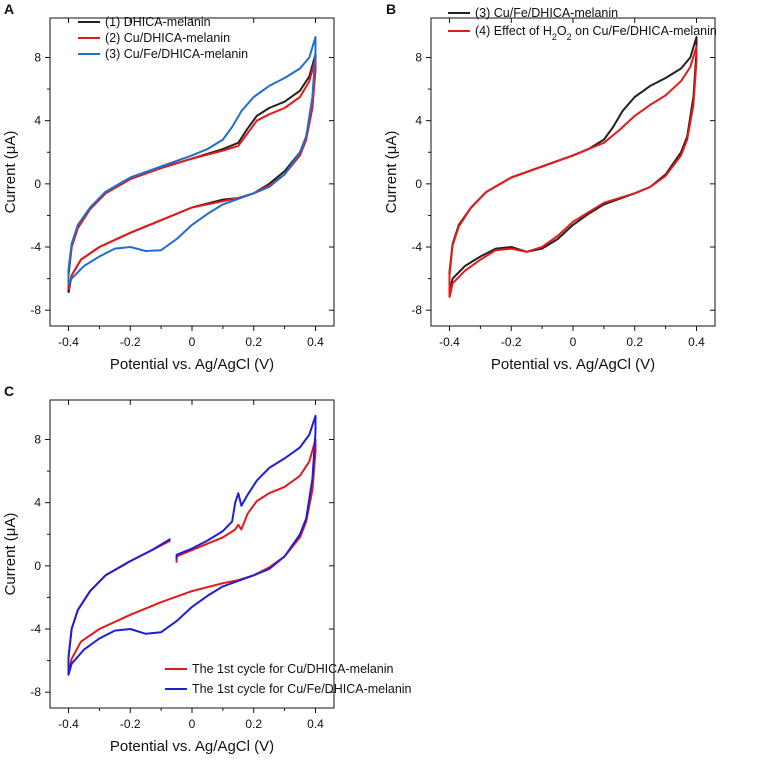 This screenshot has height=764, width=764. I want to click on legend-label-1: The 1st cycle for Cu/DHICA-melanin, so click(293, 669).